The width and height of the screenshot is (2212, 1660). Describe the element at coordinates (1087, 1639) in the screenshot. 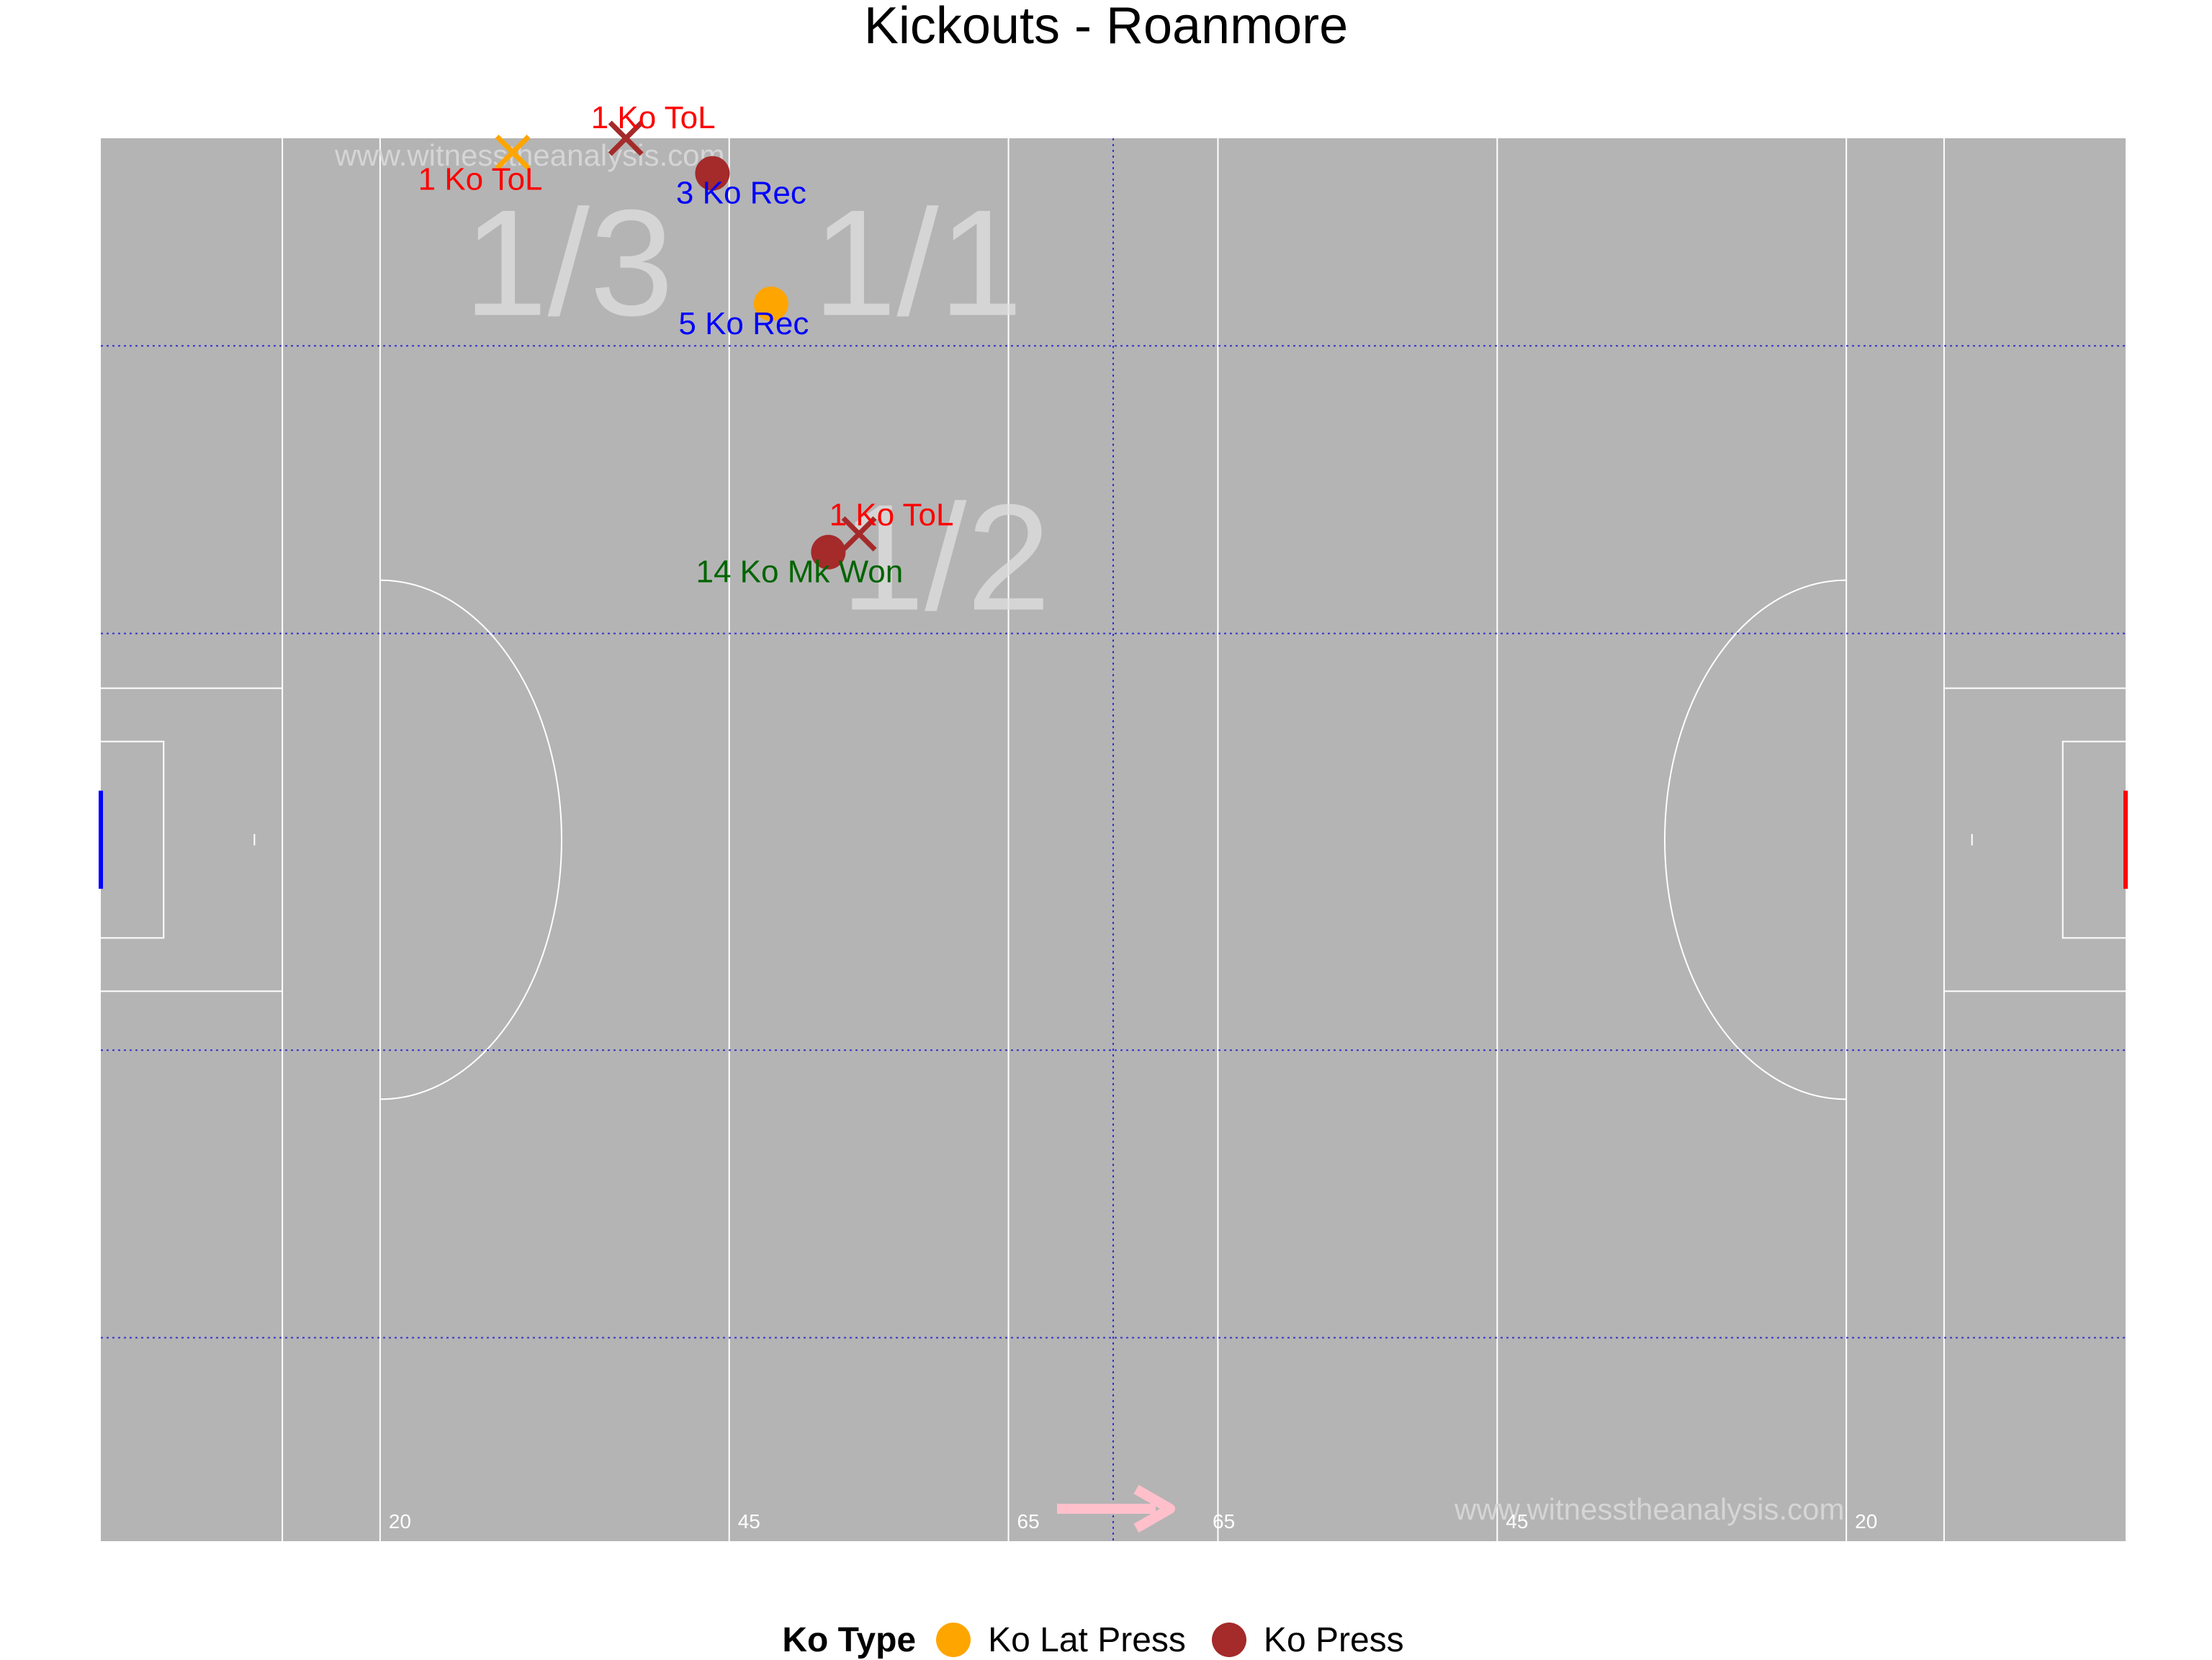

I see `legend-label: Ko Lat Press` at that location.